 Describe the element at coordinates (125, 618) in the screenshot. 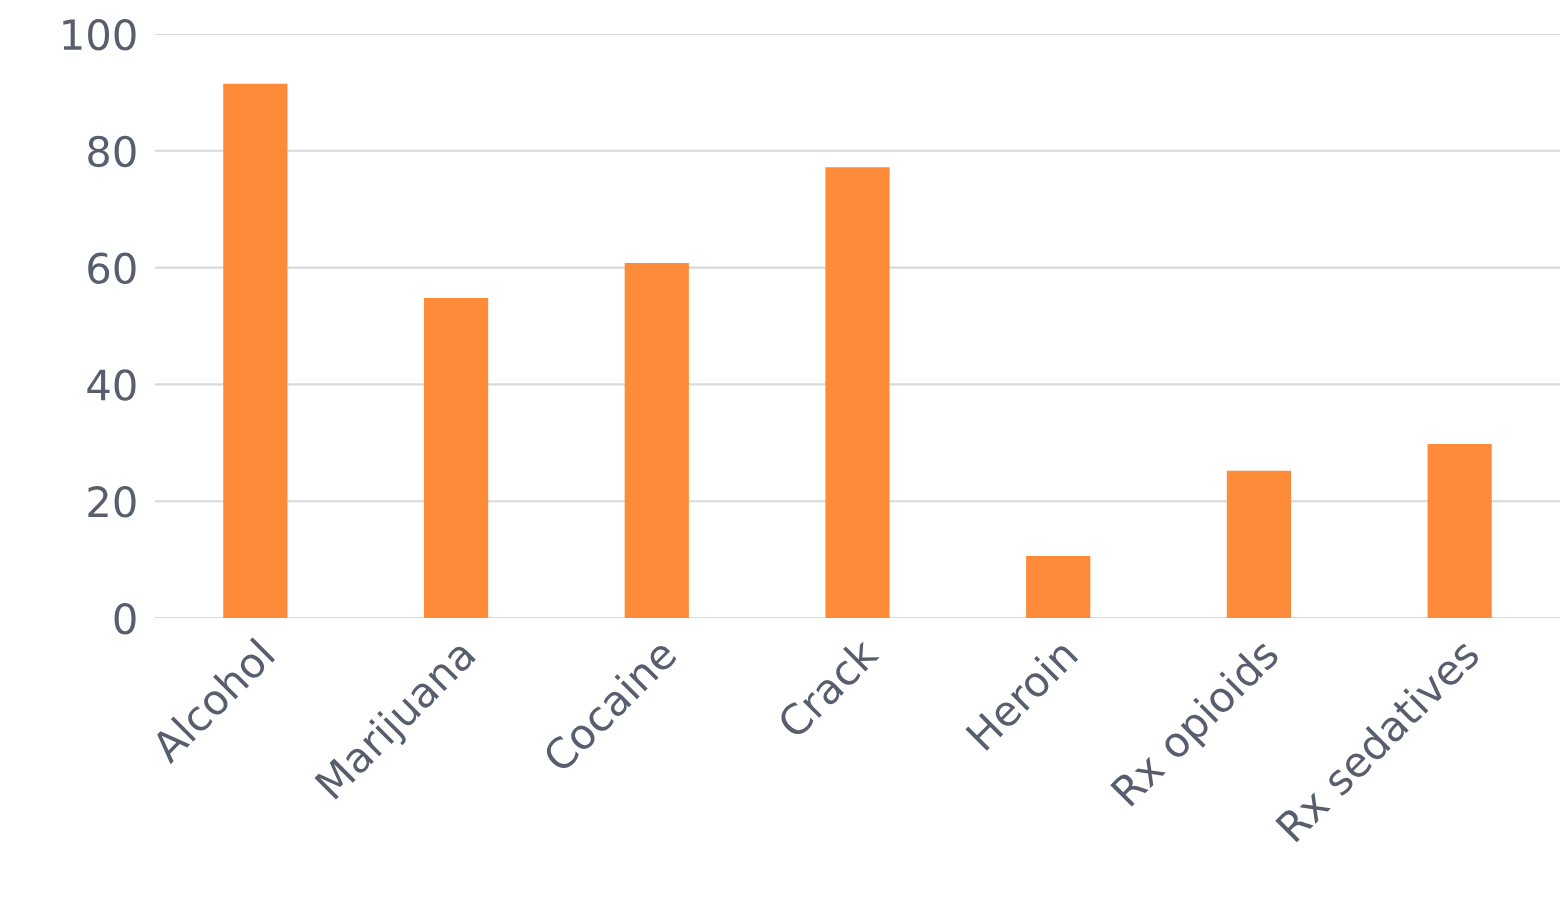

I see `y-tick-label: 0` at that location.